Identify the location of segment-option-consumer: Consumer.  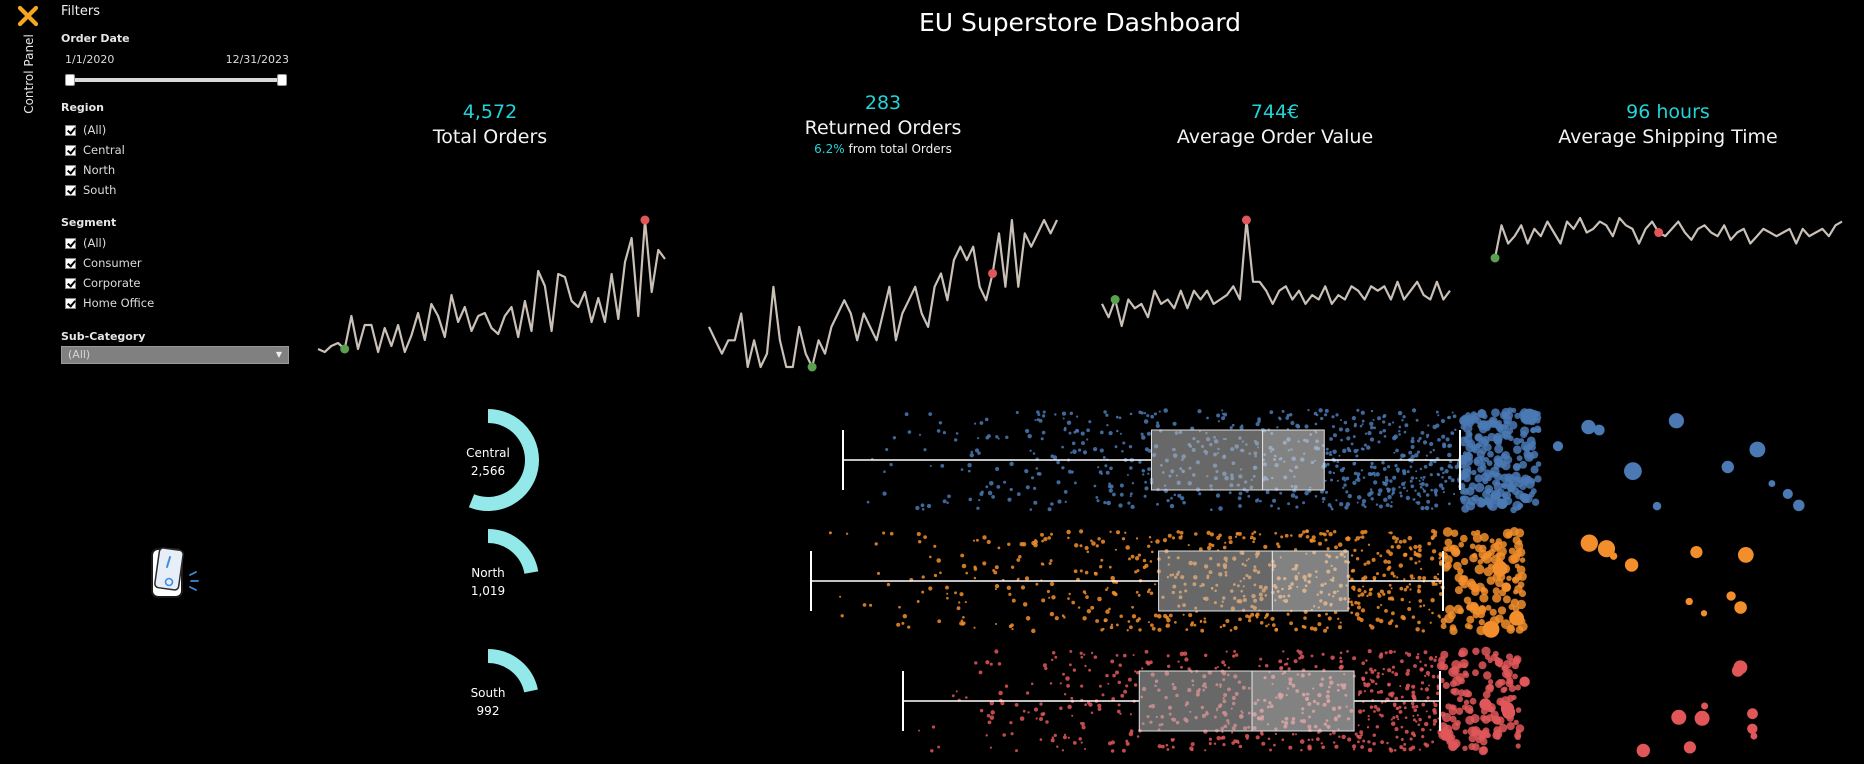
(103, 263).